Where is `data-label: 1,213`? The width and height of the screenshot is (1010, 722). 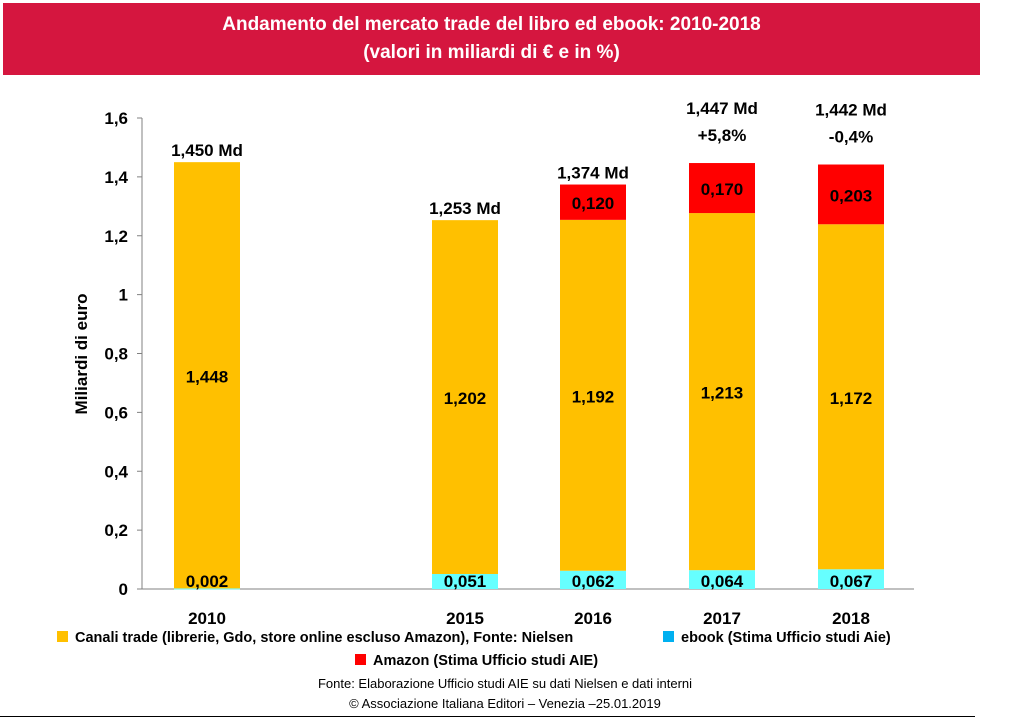 data-label: 1,213 is located at coordinates (722, 393).